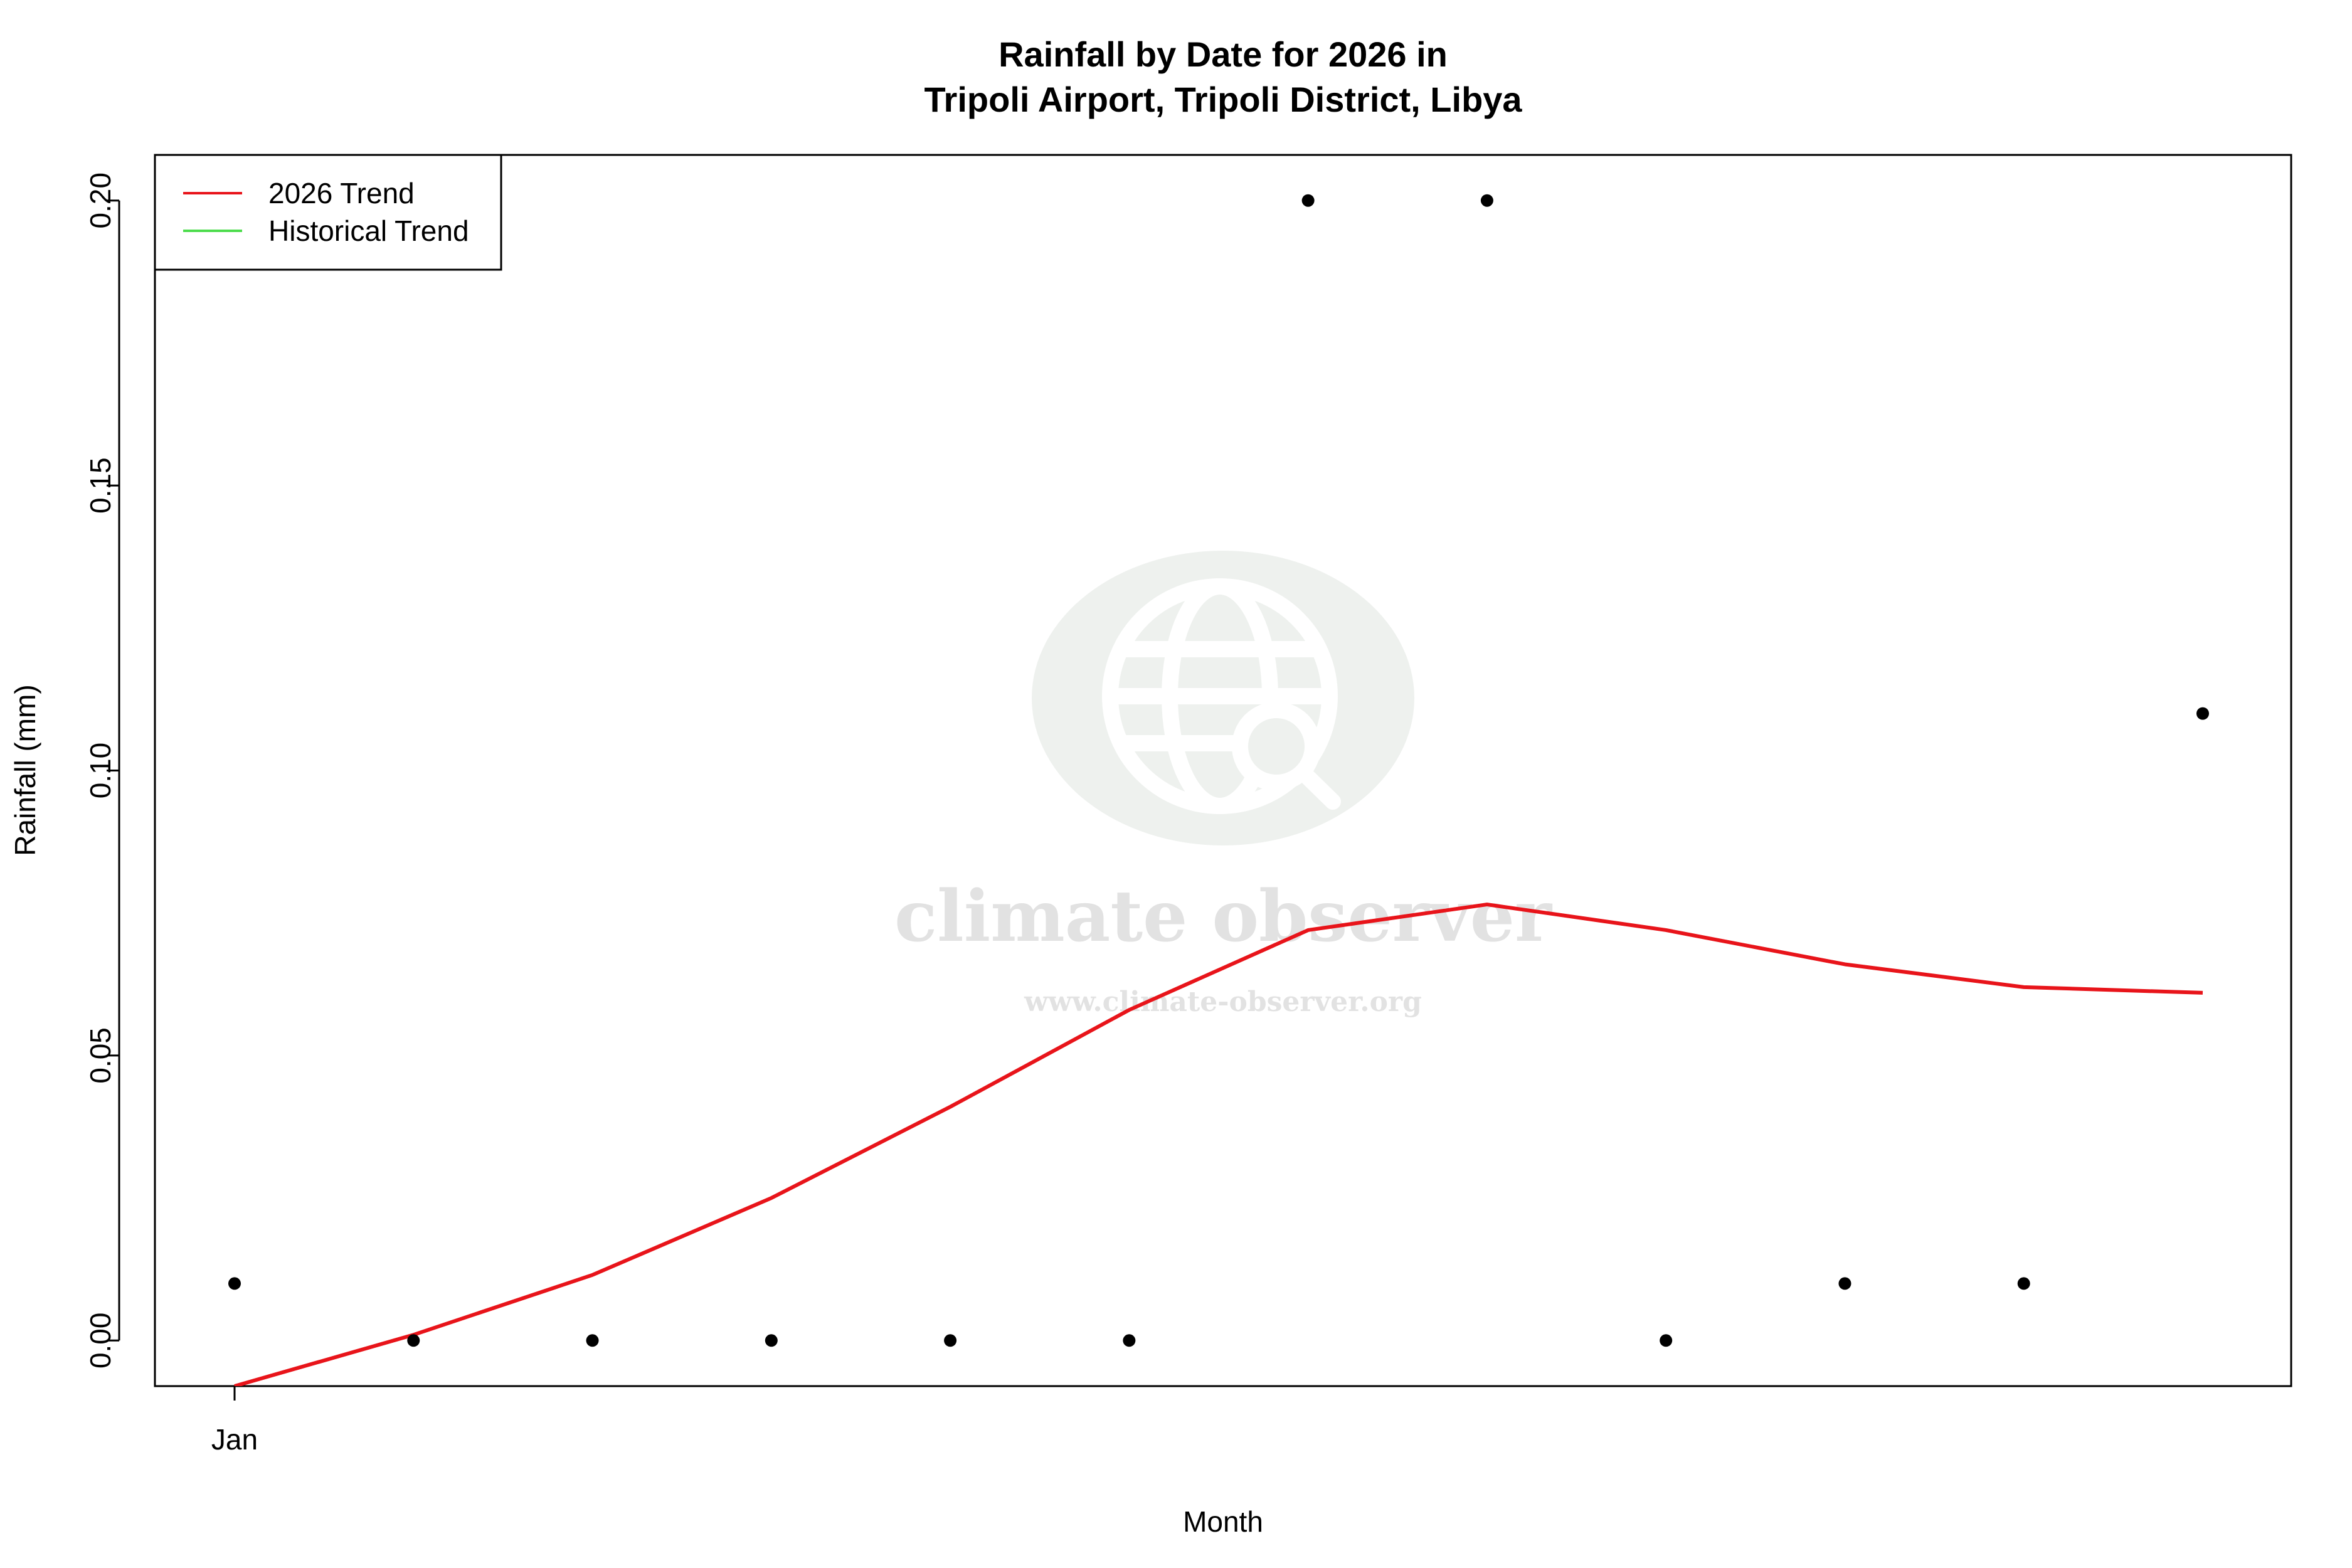  I want to click on legend-box, so click(328, 212).